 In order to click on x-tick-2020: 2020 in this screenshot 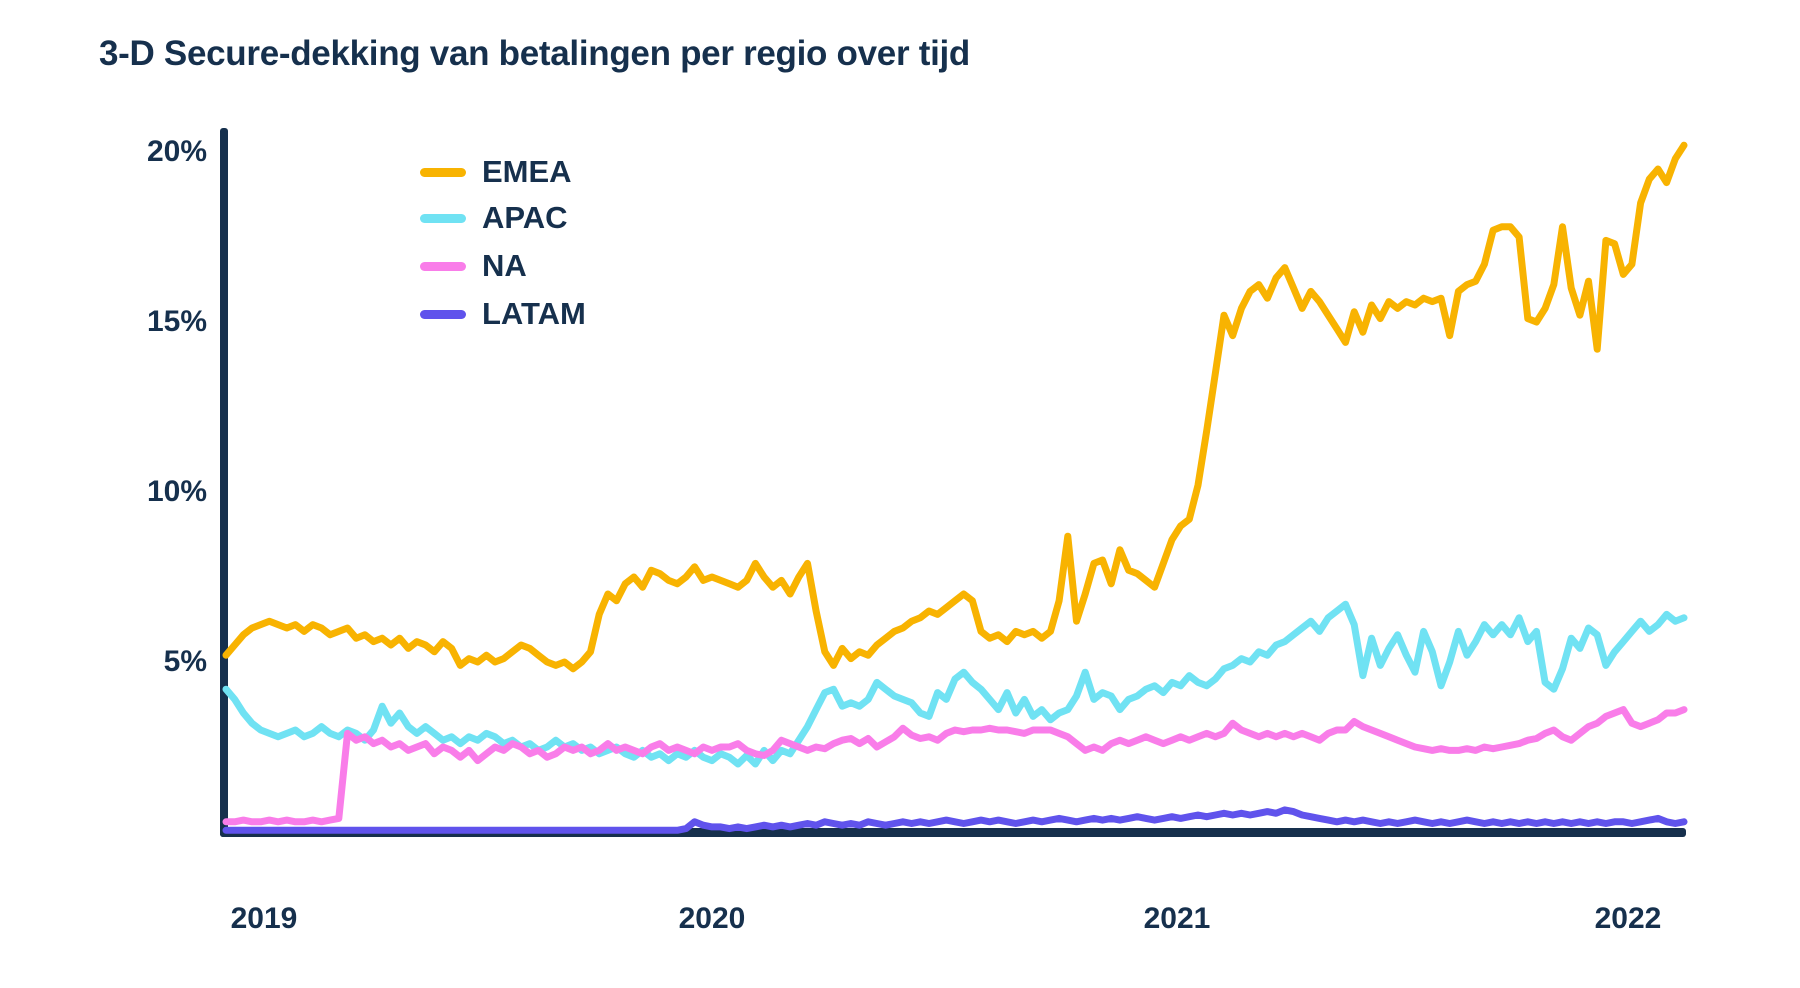, I will do `click(712, 918)`.